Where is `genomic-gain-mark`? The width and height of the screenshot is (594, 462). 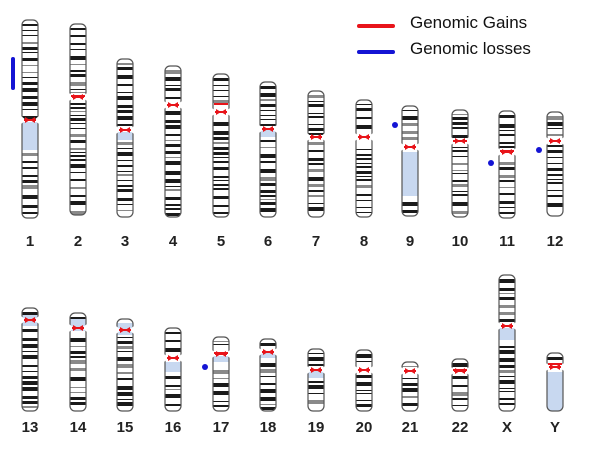
genomic-gain-mark is located at coordinates (460, 370).